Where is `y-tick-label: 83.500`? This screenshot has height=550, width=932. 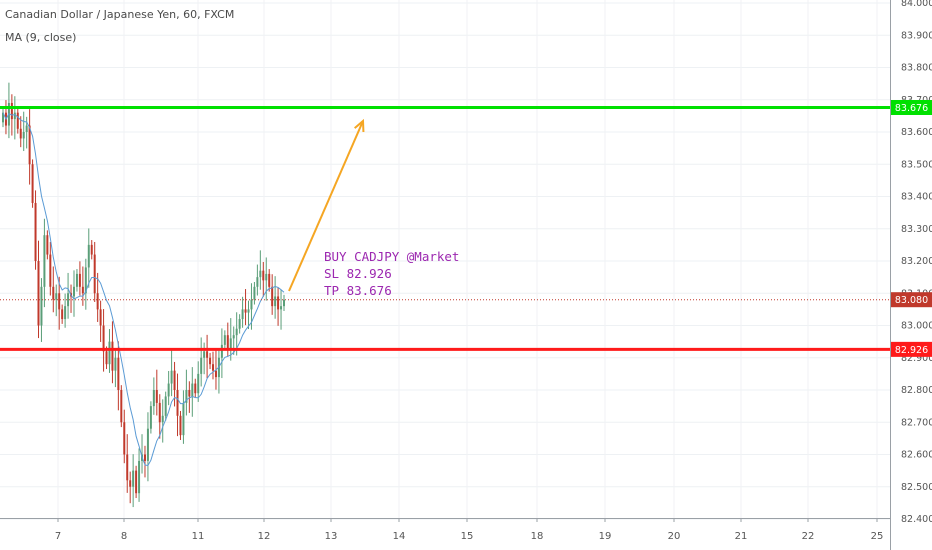
y-tick-label: 83.500 is located at coordinates (916, 164).